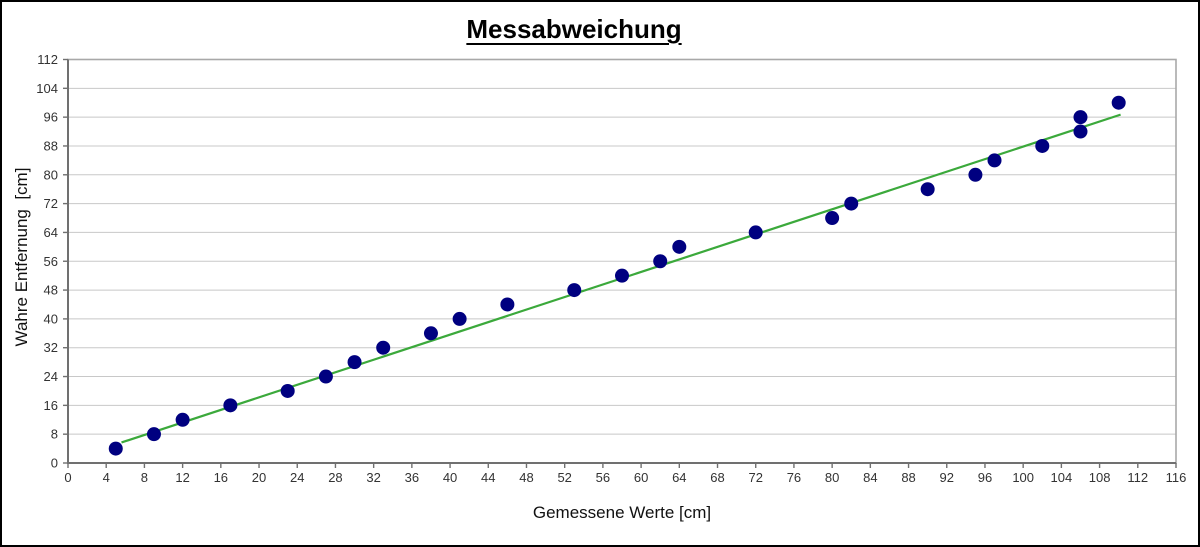 The width and height of the screenshot is (1200, 547). What do you see at coordinates (1137, 477) in the screenshot?
I see `x-tick-label: 112` at bounding box center [1137, 477].